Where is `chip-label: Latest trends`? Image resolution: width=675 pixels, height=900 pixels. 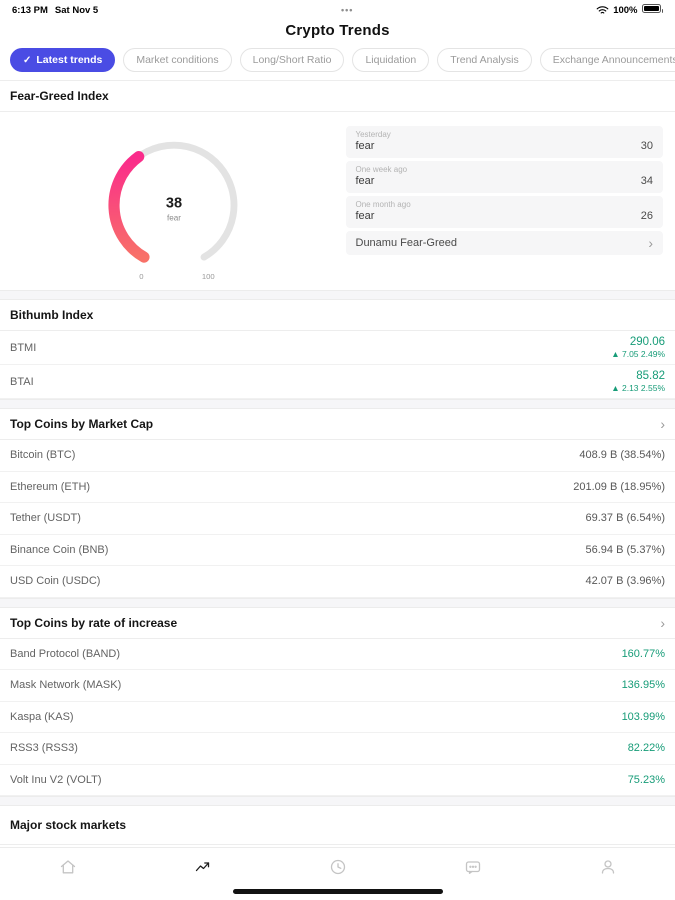
chip-label: Latest trends is located at coordinates (69, 60).